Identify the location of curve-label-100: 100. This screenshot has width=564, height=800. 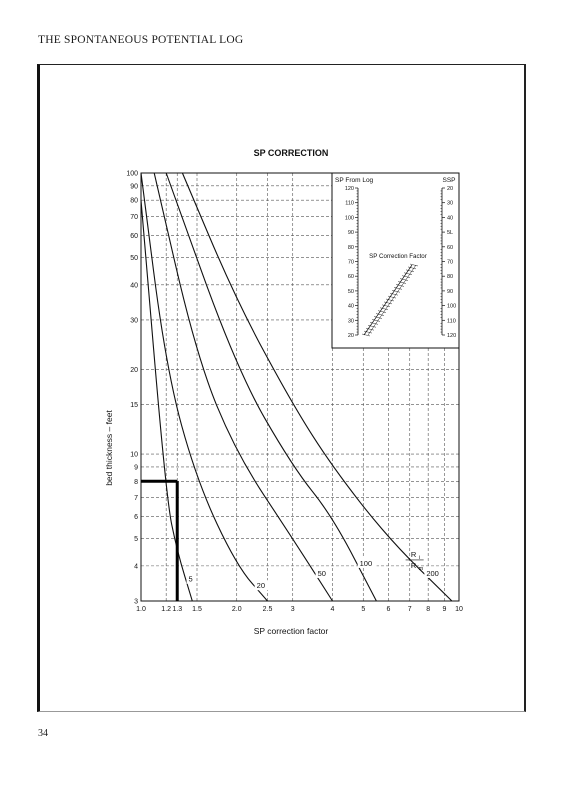
(366, 563).